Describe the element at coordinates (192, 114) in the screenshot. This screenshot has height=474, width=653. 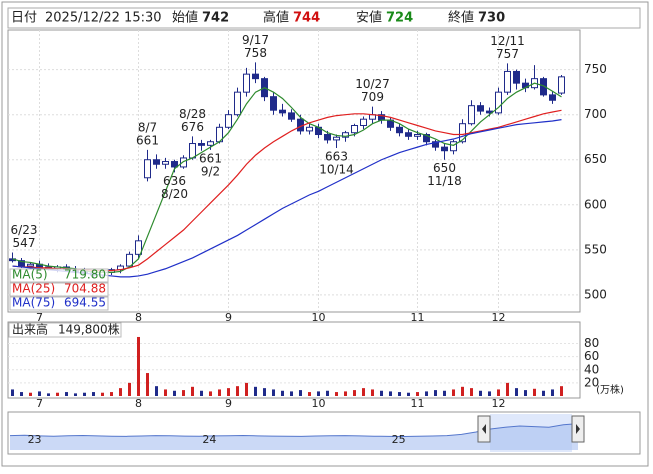
I see `peak-date: 8/28` at that location.